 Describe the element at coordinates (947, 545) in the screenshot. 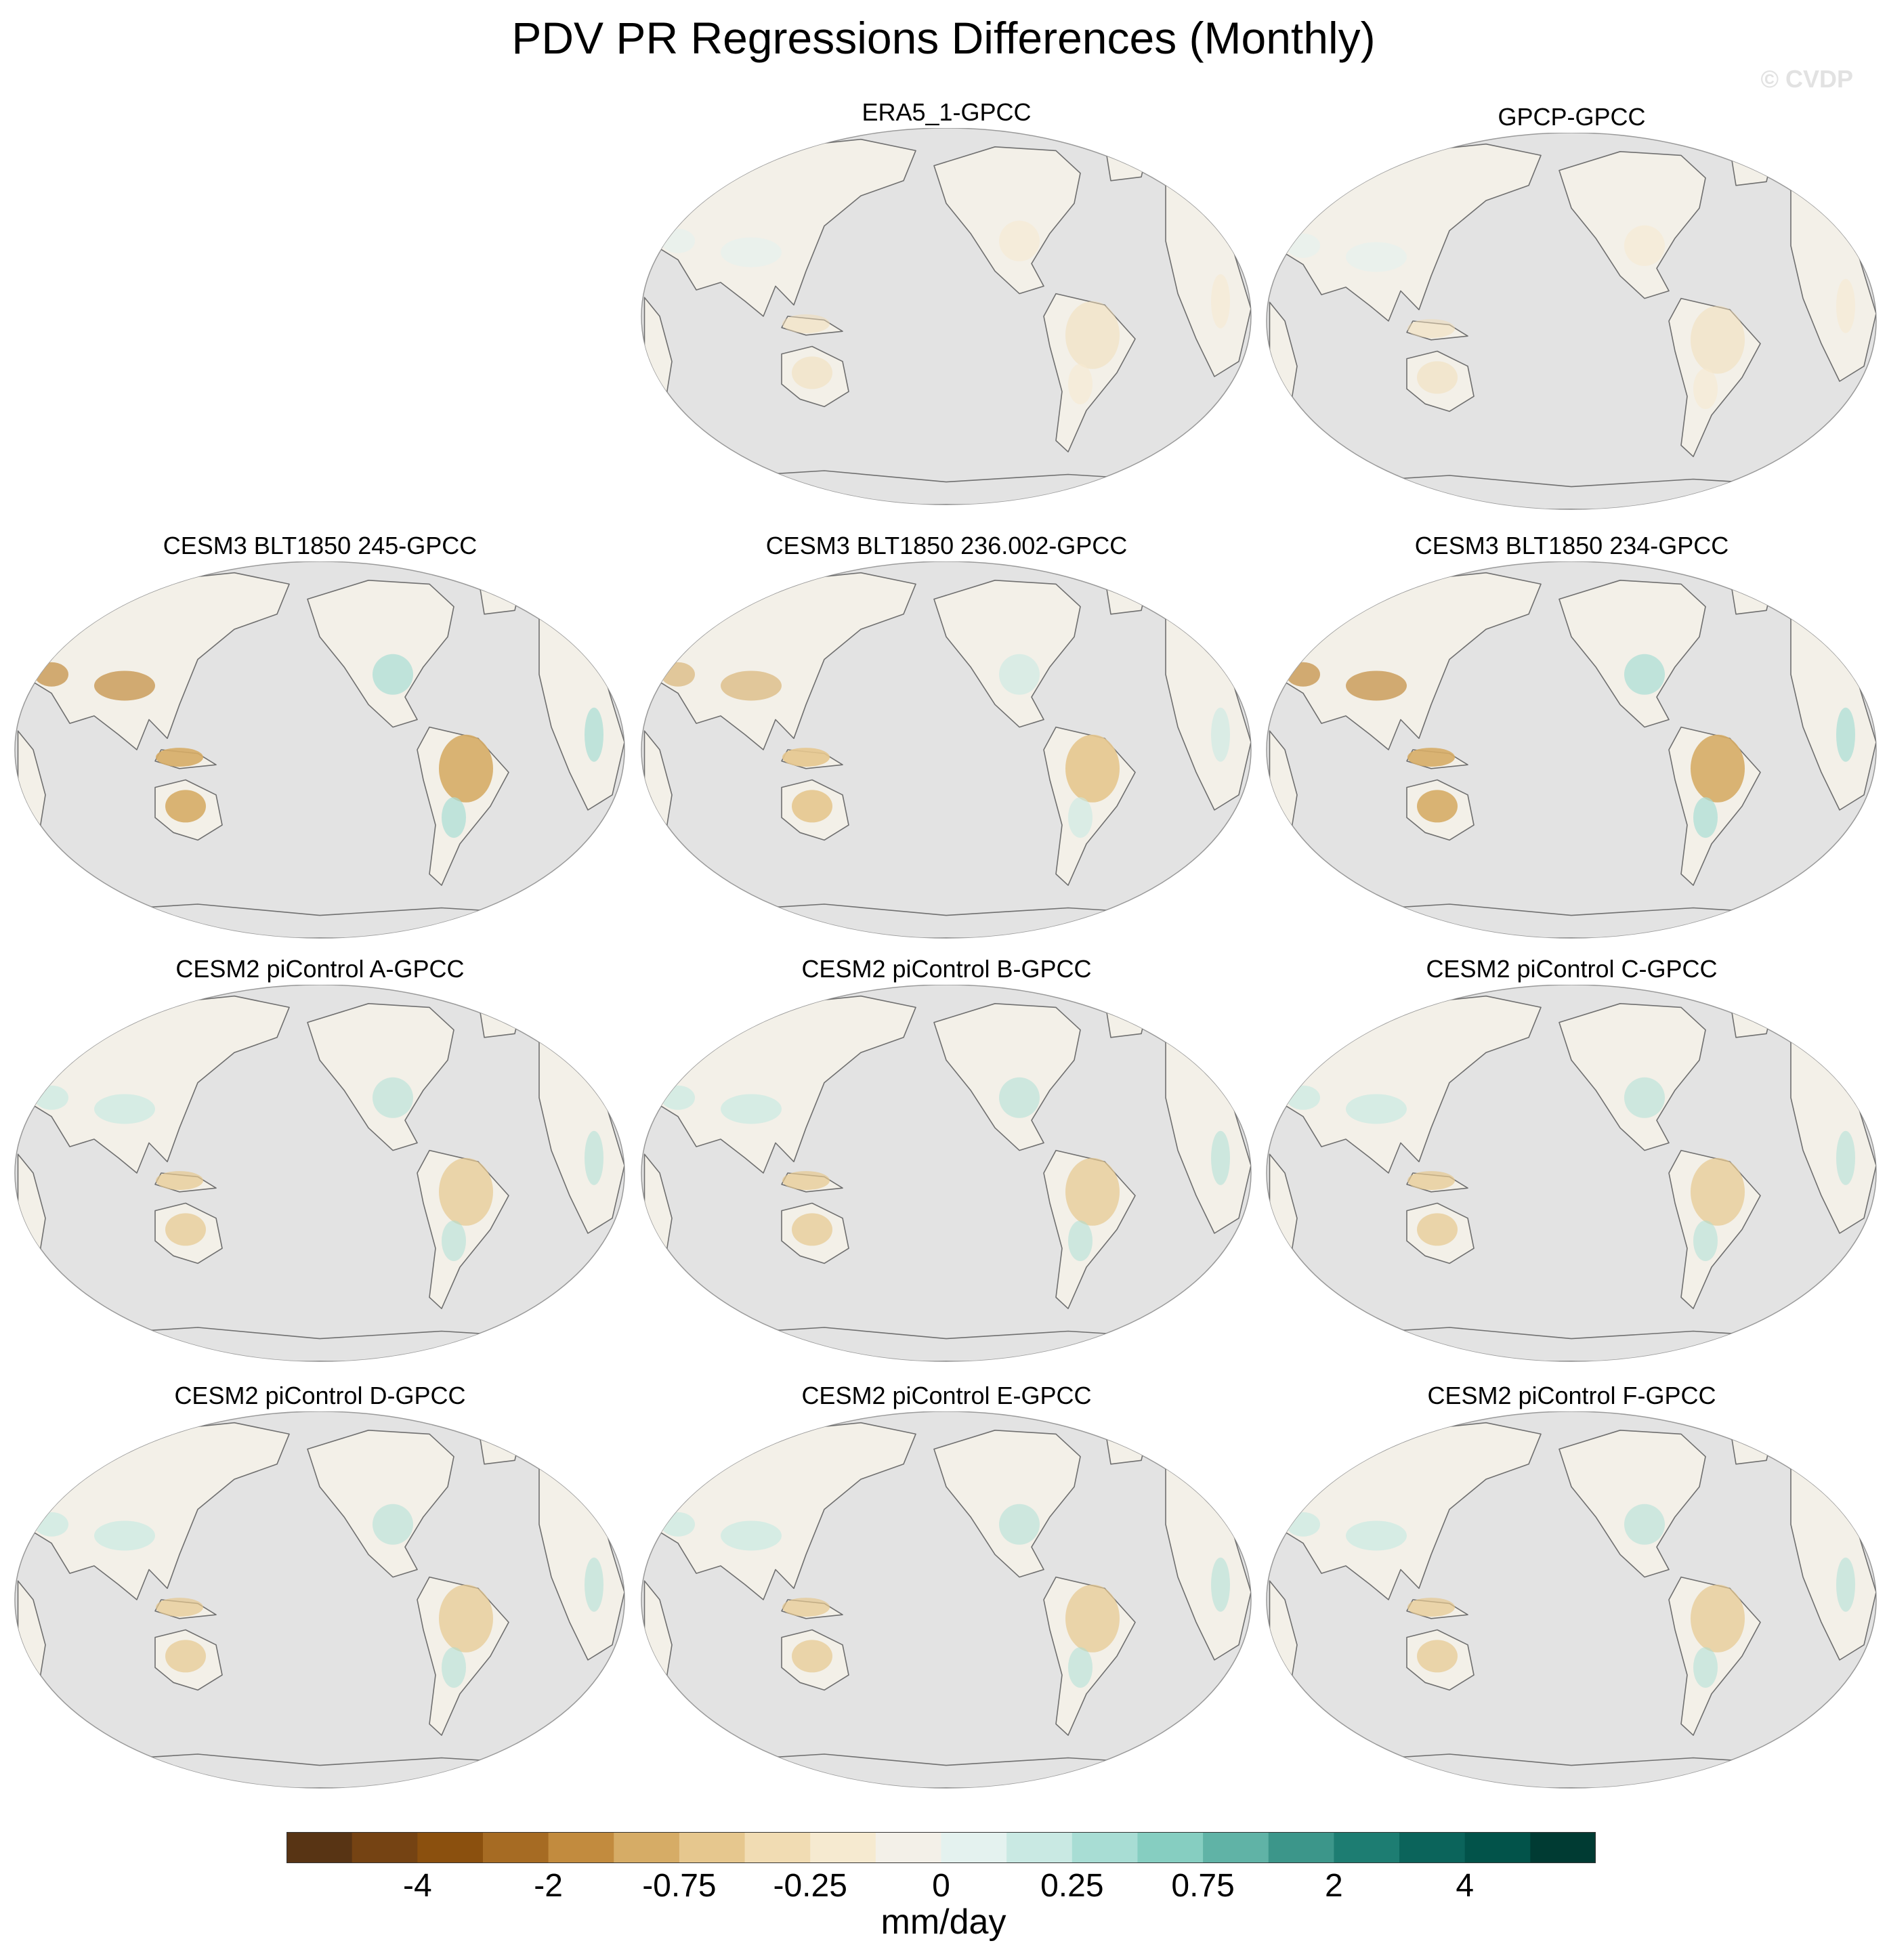

I see `panel-title: CESM3 BLT1850 236.002-GPCC` at that location.